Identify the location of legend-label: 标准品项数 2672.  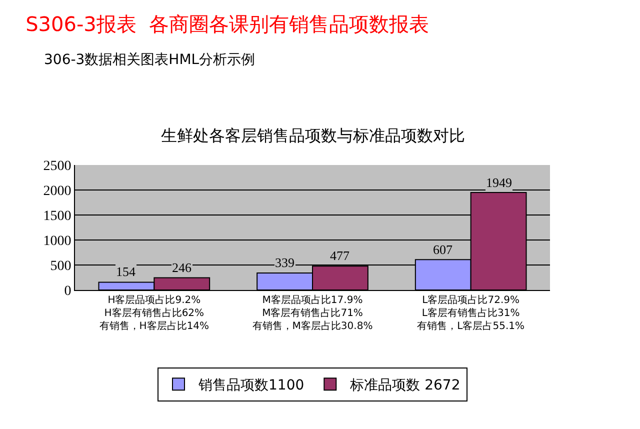
(404, 386).